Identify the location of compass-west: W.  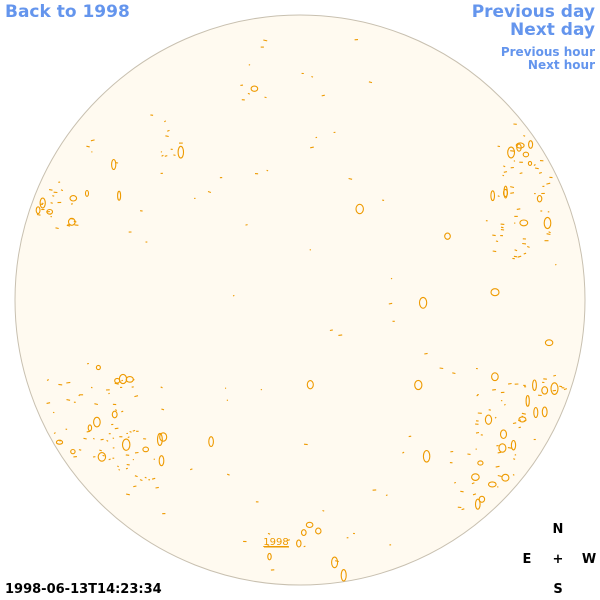
(589, 559).